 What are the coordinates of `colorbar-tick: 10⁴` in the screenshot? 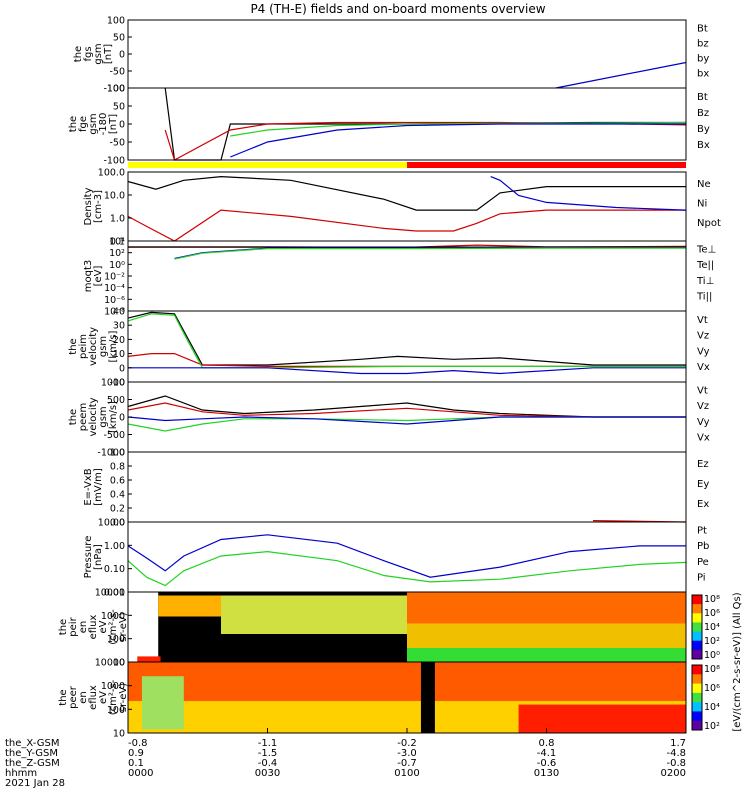 It's located at (712, 707).